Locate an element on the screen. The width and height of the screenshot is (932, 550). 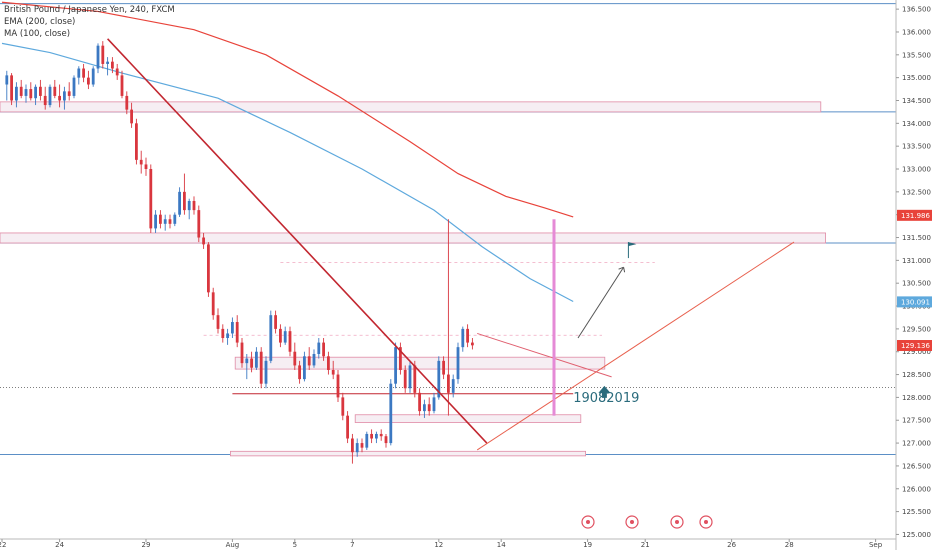
y-tick-label: 134.000 is located at coordinates (916, 124).